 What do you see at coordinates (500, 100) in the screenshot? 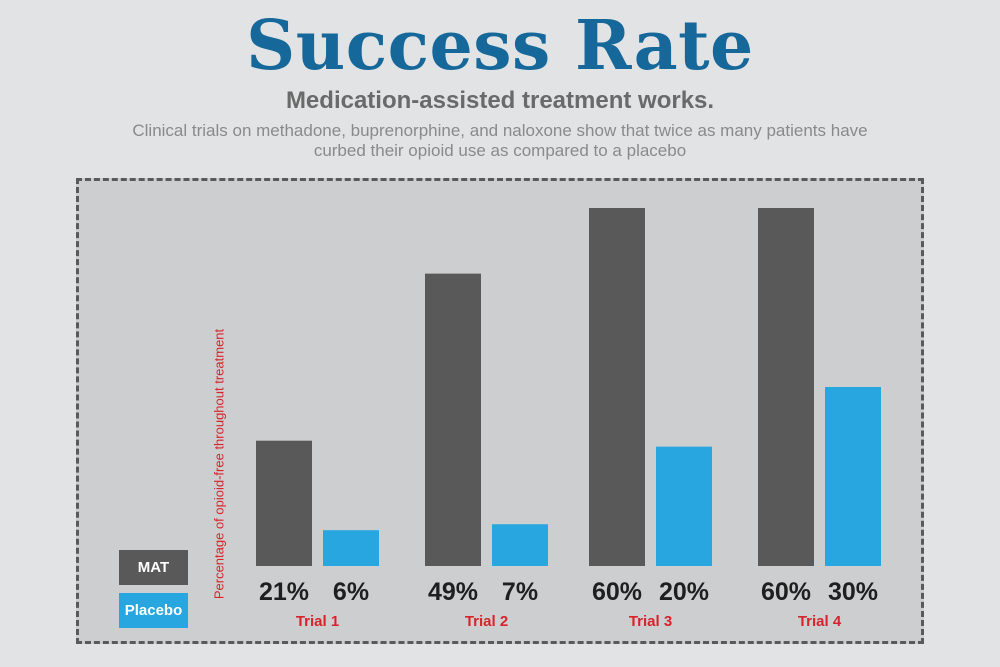
I see `page-subtitle: Medication-assisted treatment works.` at bounding box center [500, 100].